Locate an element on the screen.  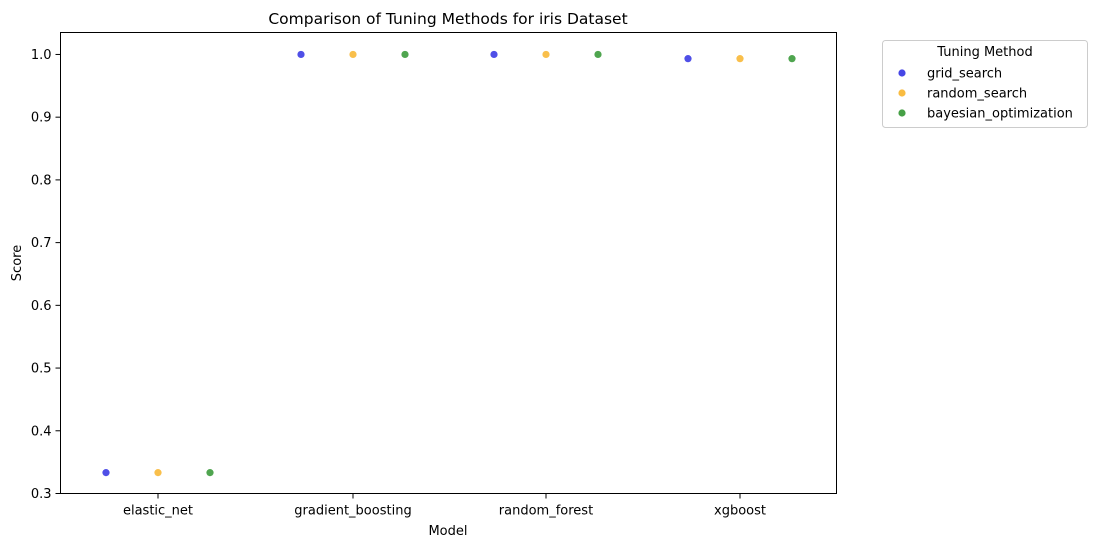
y-axis-ticks: 0.3 0.4 0.5 0.6 0.7 0.8 0.9 1.0 is located at coordinates (46, 275).